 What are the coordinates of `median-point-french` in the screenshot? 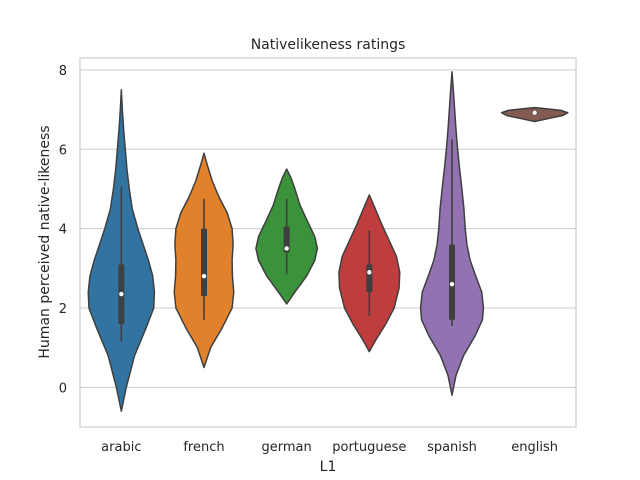 It's located at (204, 276).